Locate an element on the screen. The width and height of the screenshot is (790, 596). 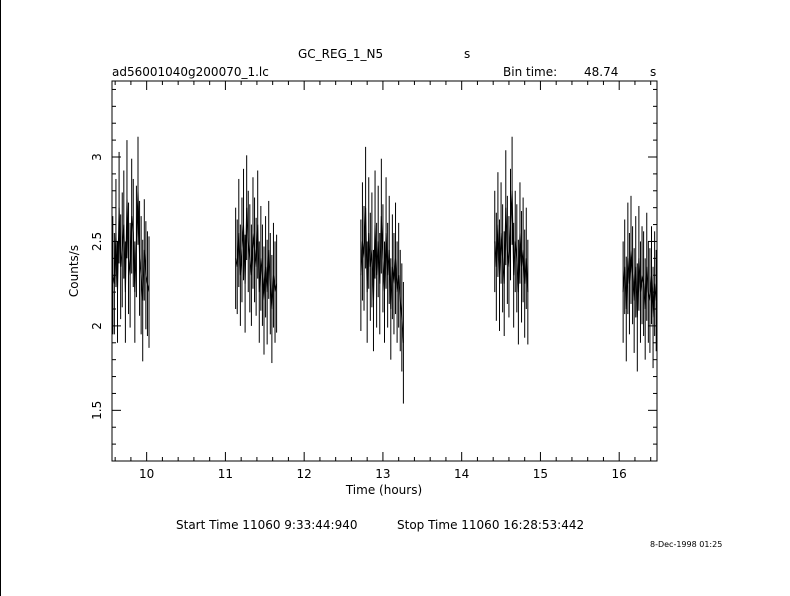
x-tick-label: 15 is located at coordinates (540, 474).